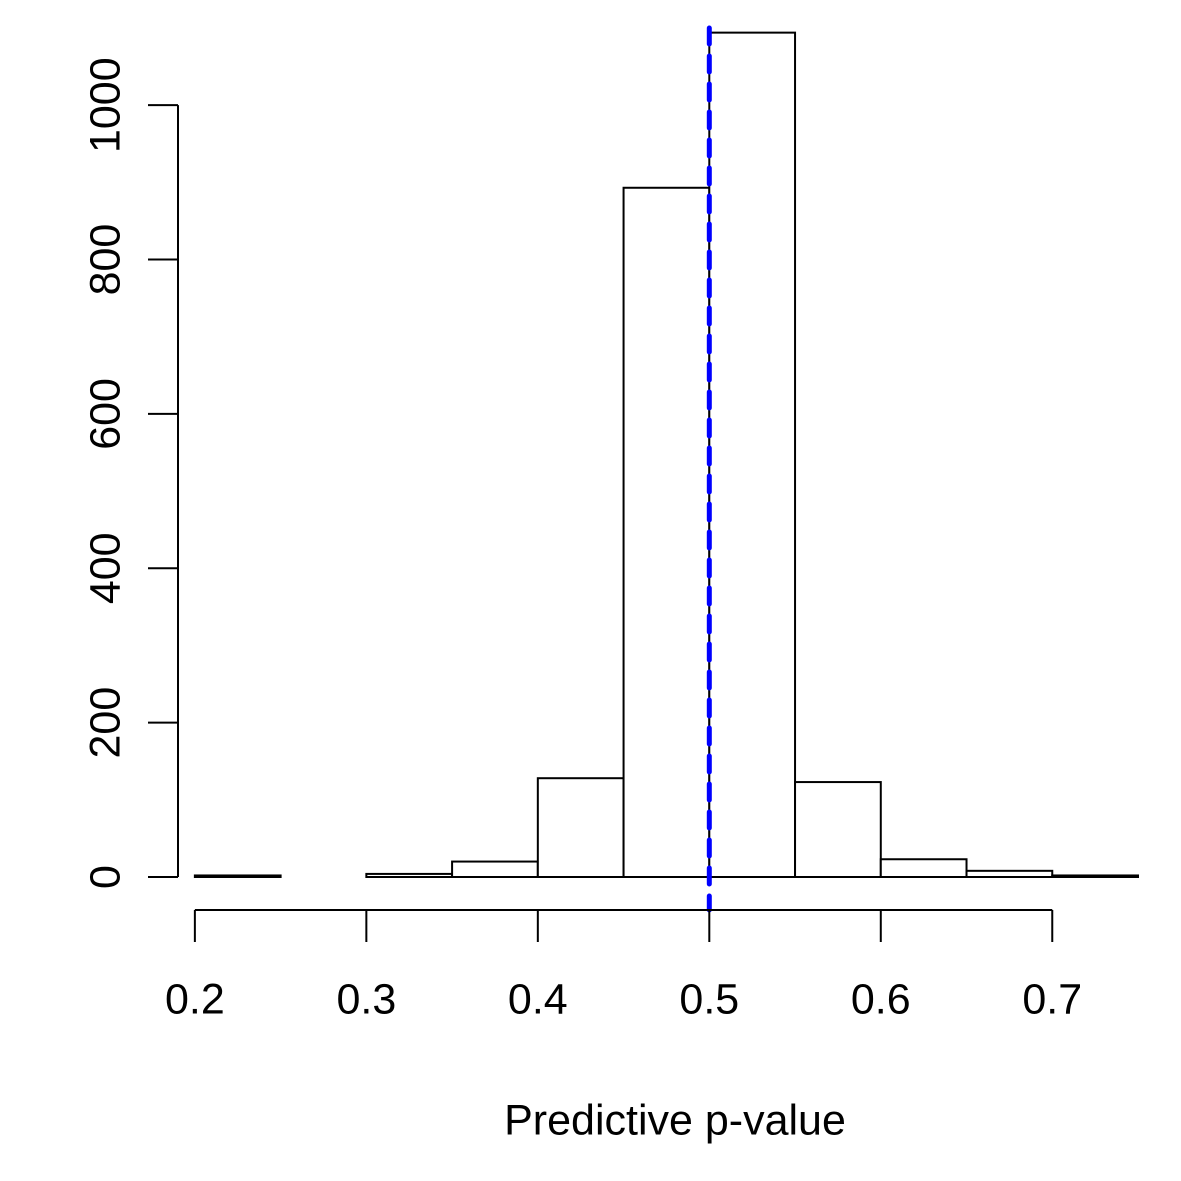 This screenshot has width=1181, height=1181. What do you see at coordinates (105, 723) in the screenshot?
I see `y-tick-label: 200` at bounding box center [105, 723].